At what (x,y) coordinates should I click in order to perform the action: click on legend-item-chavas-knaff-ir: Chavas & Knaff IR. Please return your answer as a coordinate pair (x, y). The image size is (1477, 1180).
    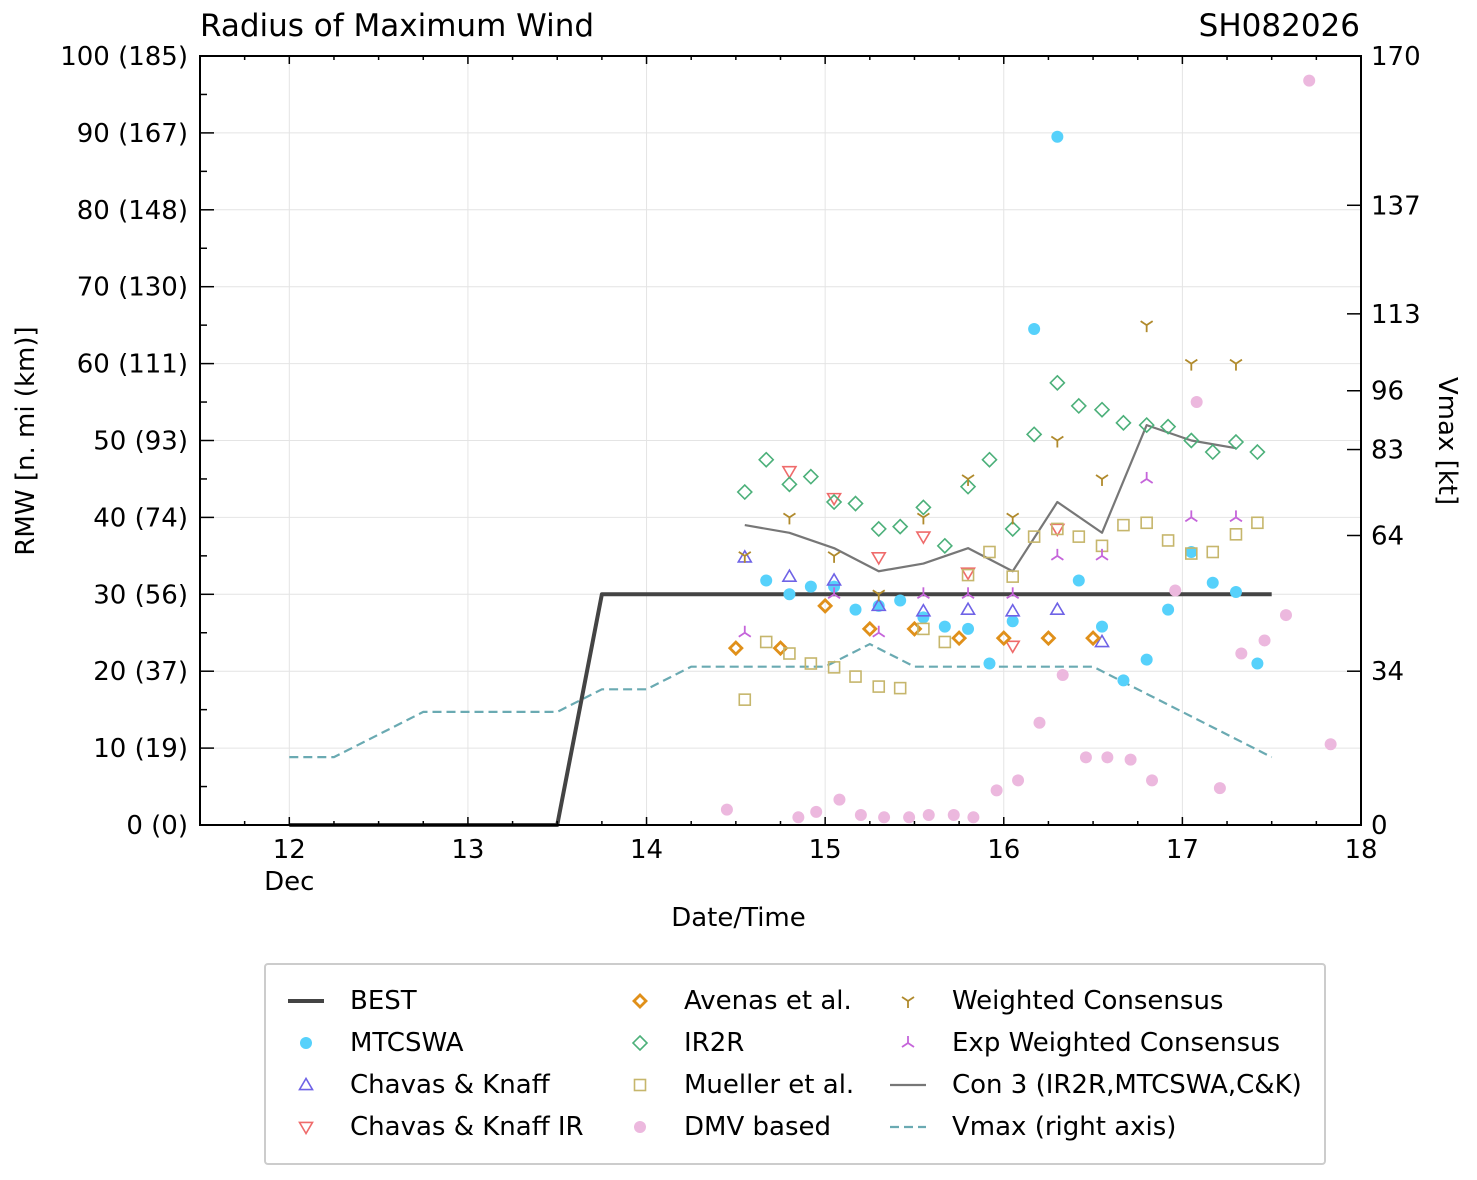
    Looking at the image, I should click on (434, 1127).